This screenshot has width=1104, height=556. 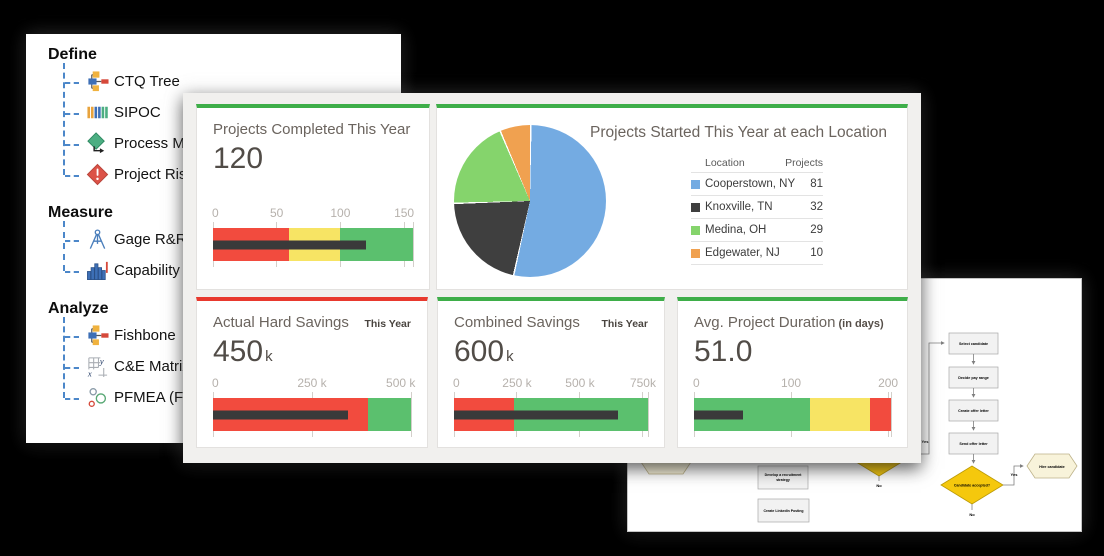 What do you see at coordinates (484, 351) in the screenshot?
I see `kpi-value: 600 k` at bounding box center [484, 351].